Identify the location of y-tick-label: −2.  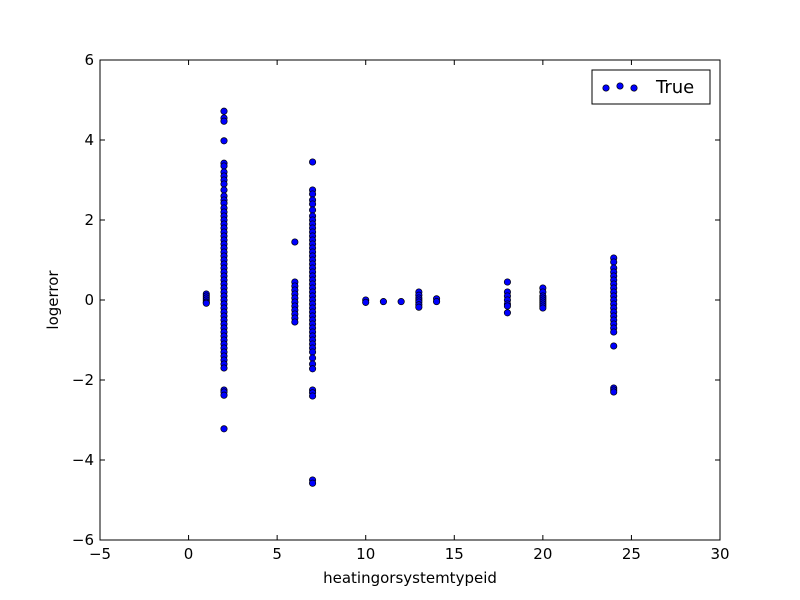
(83, 380).